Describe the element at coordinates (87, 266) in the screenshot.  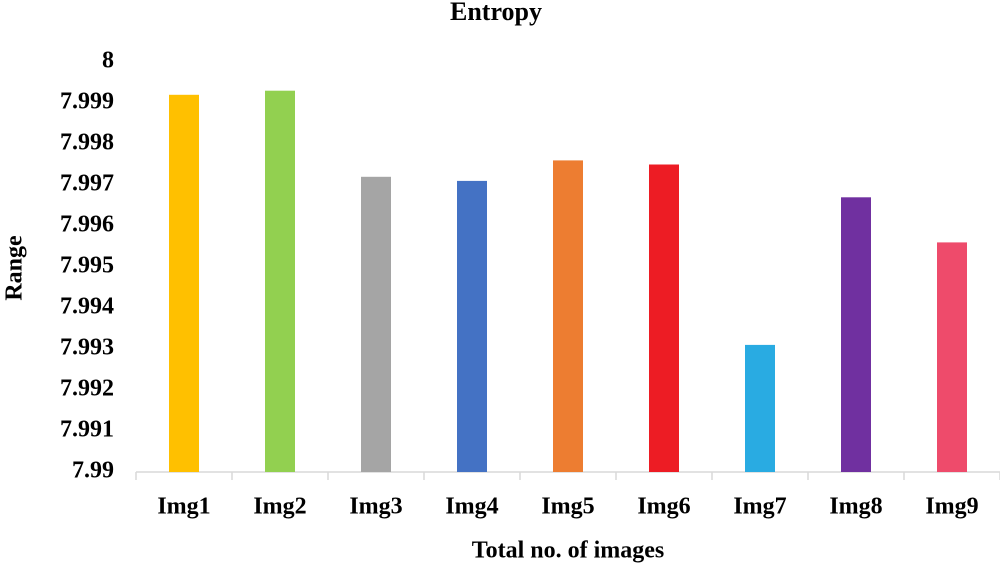
I see `y-tick-label: 7.995` at that location.